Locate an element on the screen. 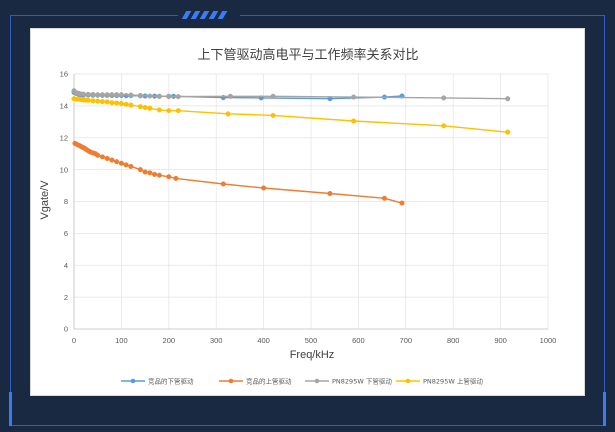 Image resolution: width=615 pixels, height=432 pixels. legend-label: 竞品的下管驱动 is located at coordinates (171, 380).